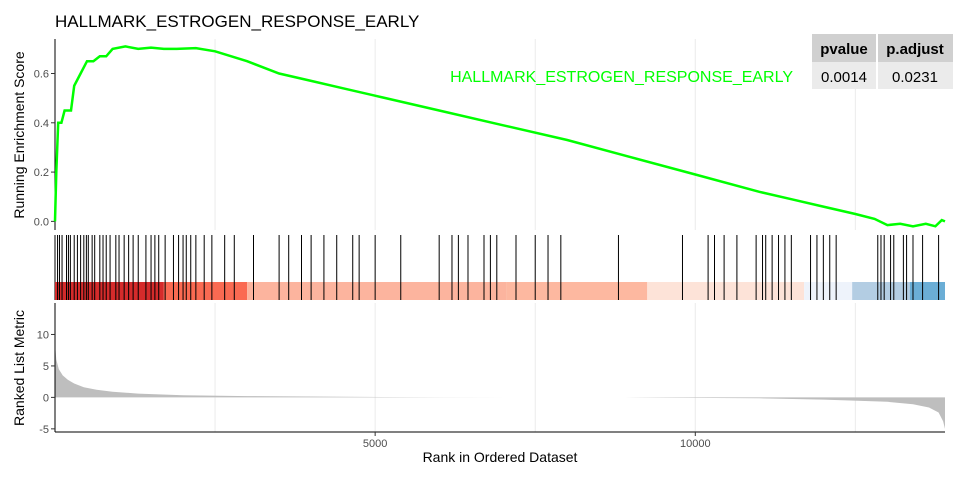 The image size is (960, 480). What do you see at coordinates (46, 398) in the screenshot?
I see `metric-y-tick-label: 0` at bounding box center [46, 398].